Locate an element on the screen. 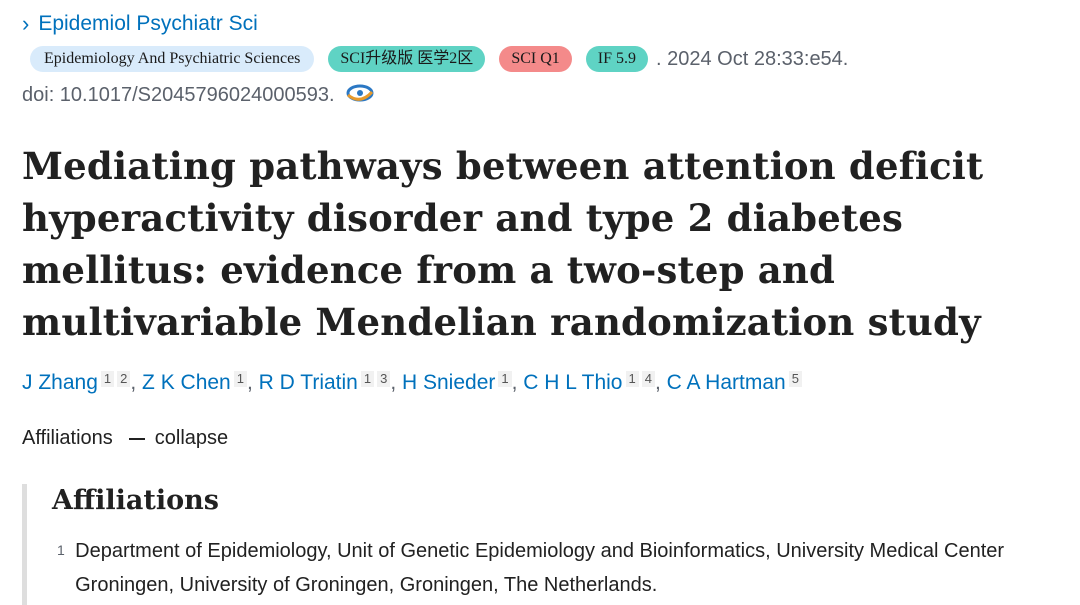 The height and width of the screenshot is (605, 1080). europepmc-icon is located at coordinates (360, 95).